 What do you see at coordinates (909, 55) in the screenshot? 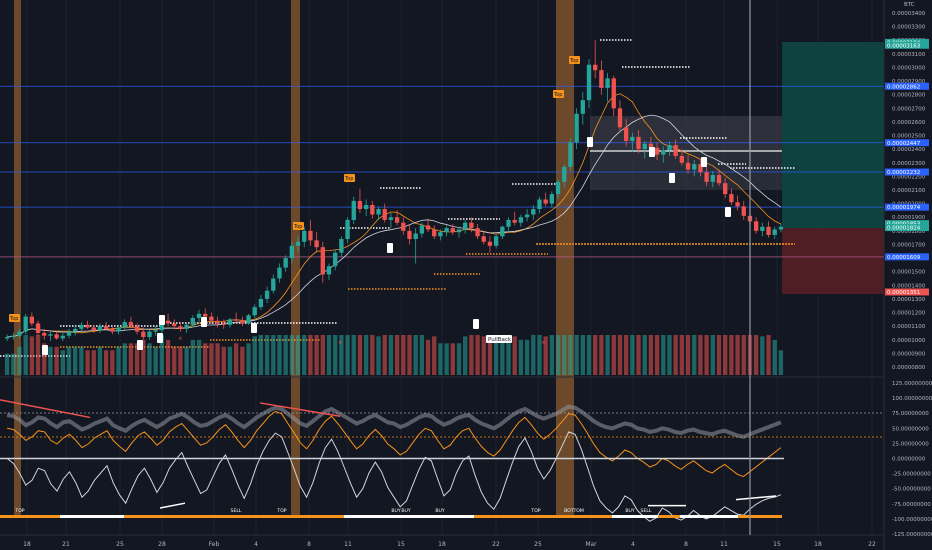
I see `price-tick-label: 0.00003100` at bounding box center [909, 55].